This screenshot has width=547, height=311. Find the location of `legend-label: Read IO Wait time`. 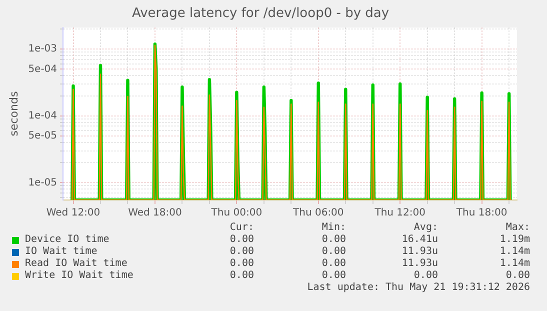

legend-label: Read IO Wait time is located at coordinates (76, 264).